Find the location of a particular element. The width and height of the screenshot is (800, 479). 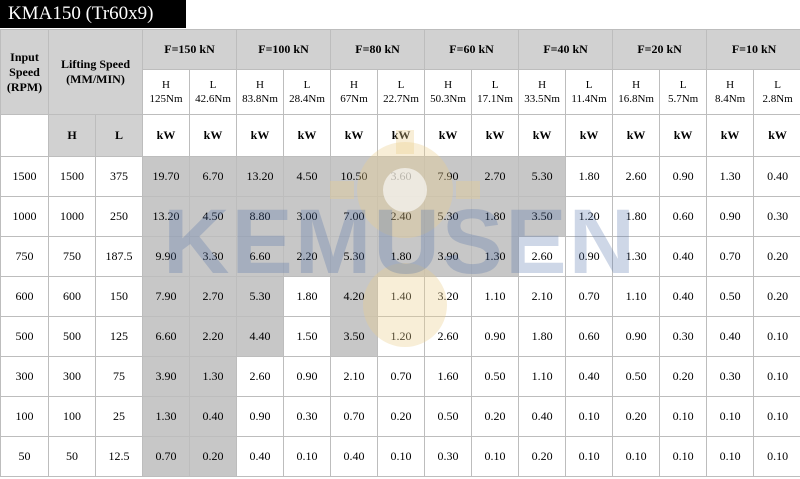

torque-h-header: H 16.8Nm is located at coordinates (636, 92).